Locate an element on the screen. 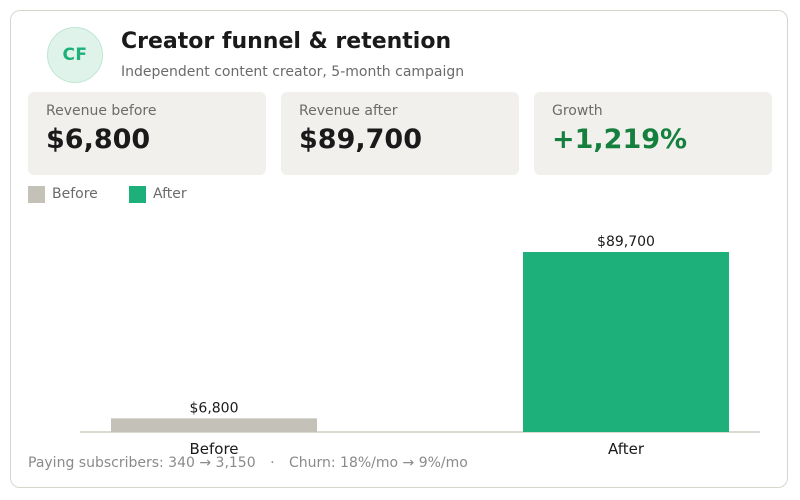 This screenshot has width=800, height=500. x-tick-label: After is located at coordinates (626, 449).